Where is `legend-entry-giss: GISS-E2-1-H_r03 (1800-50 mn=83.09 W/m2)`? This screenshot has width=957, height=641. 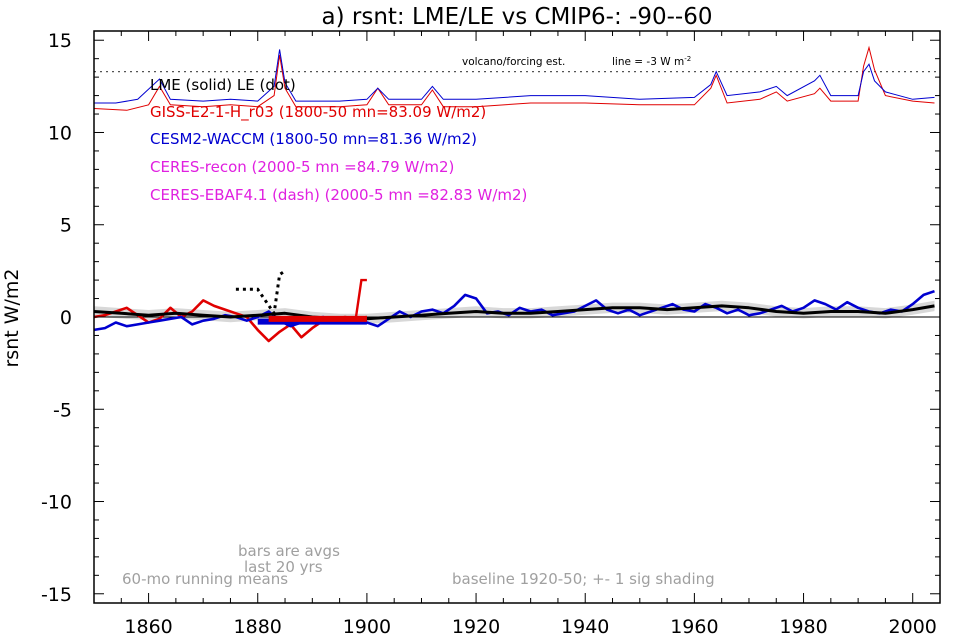
legend-entry-giss: GISS-E2-1-H_r03 (1800-50 mn=83.09 W/m2) is located at coordinates (318, 112).